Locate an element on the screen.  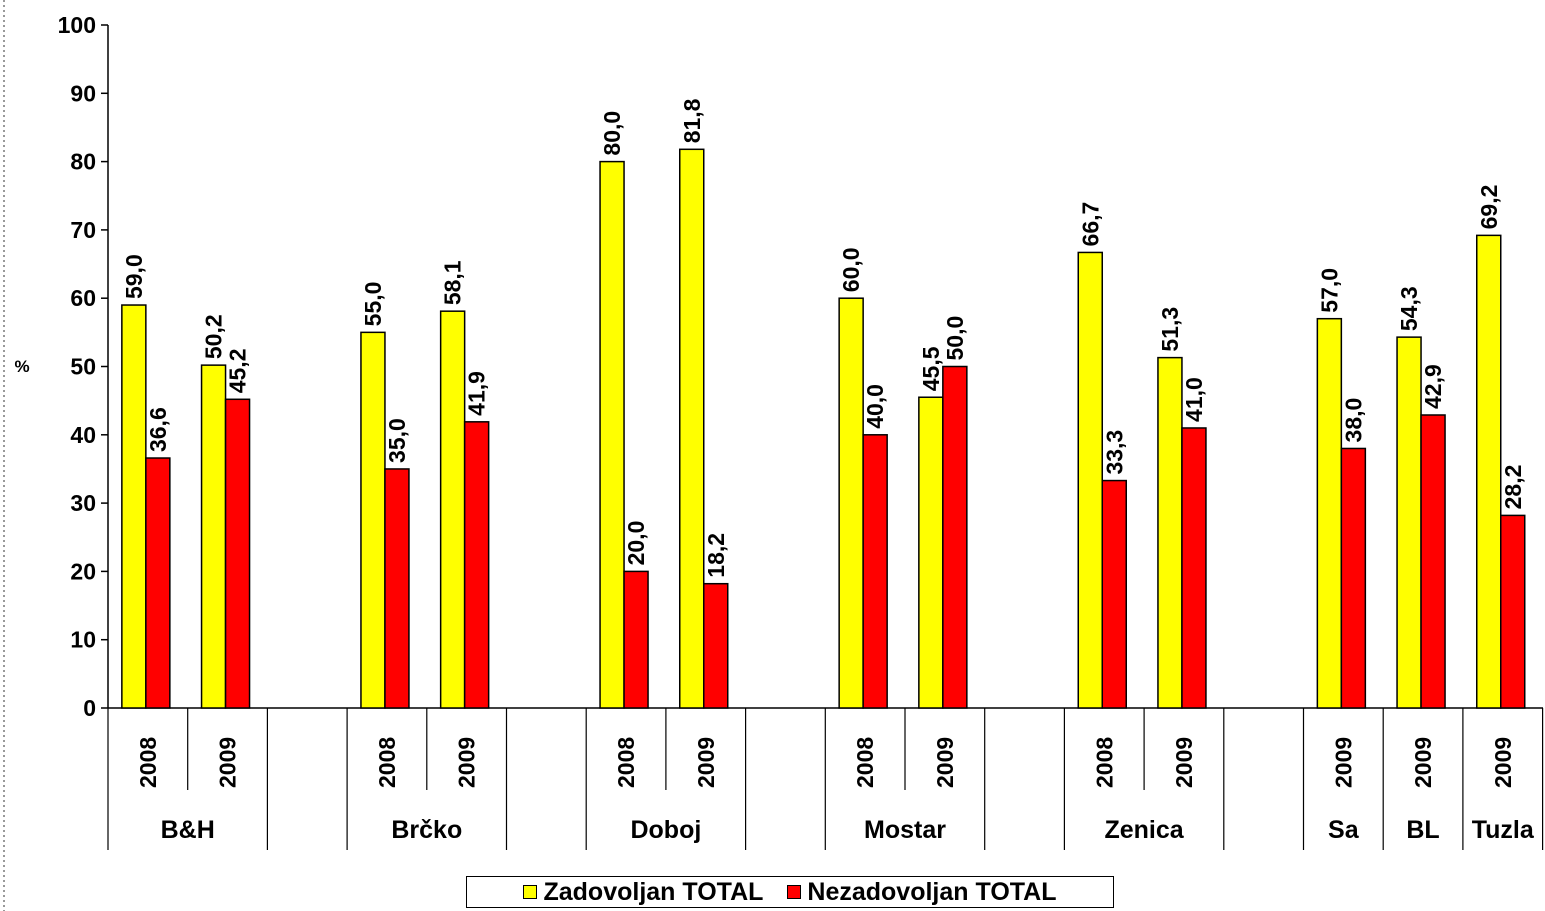
y-tick-label: 40 is located at coordinates (83, 435).